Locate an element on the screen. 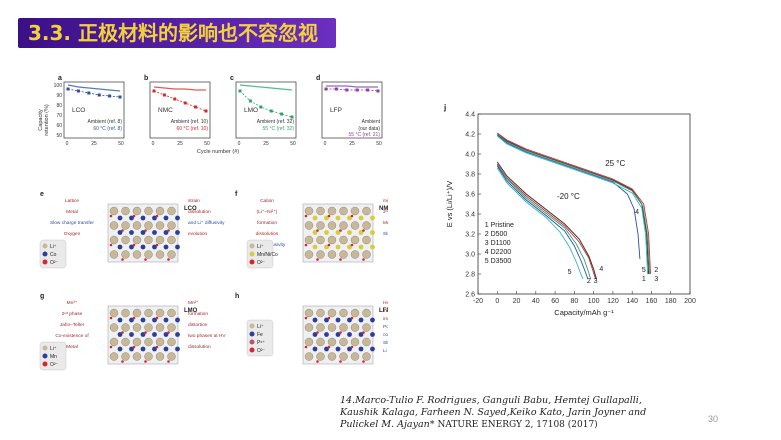  curve-label-25c: 4 is located at coordinates (637, 212).